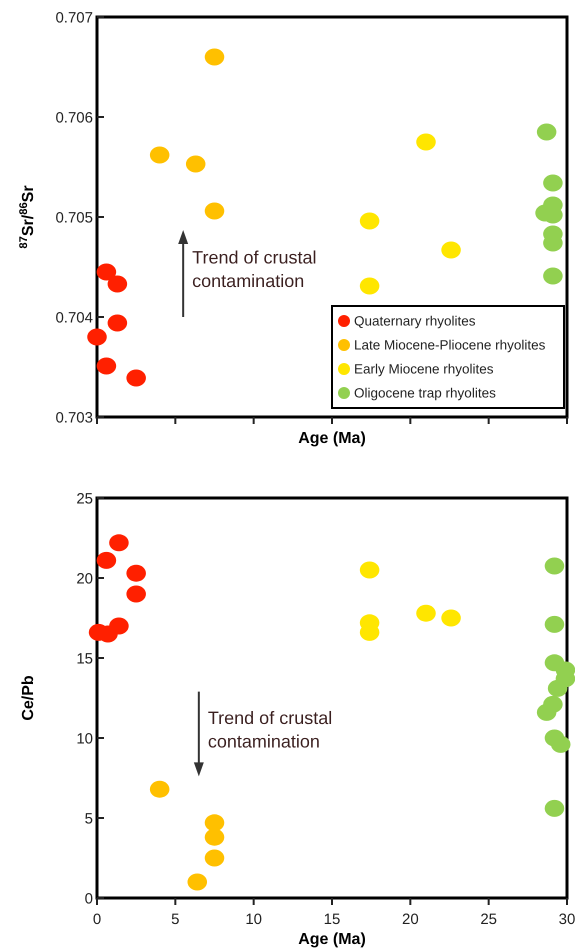 The height and width of the screenshot is (951, 575). Describe the element at coordinates (74, 17) in the screenshot. I see `y-tick-label: 0.707` at that location.